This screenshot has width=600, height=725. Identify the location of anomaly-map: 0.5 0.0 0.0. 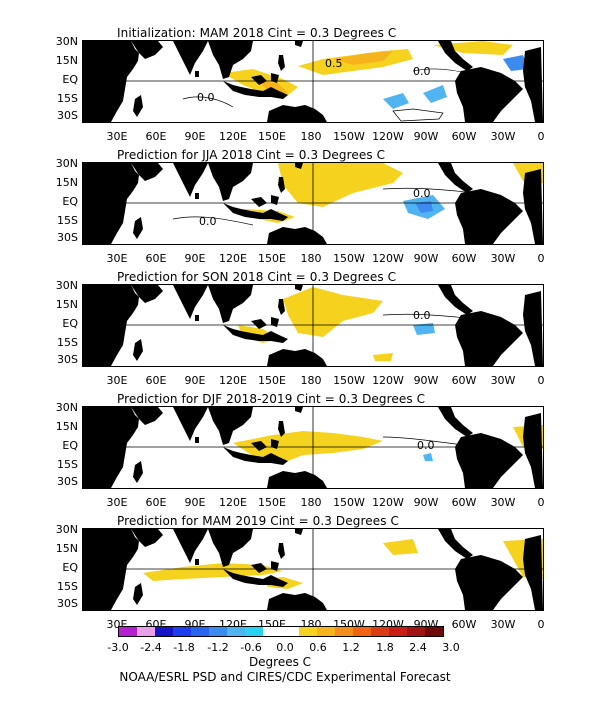
(313, 81).